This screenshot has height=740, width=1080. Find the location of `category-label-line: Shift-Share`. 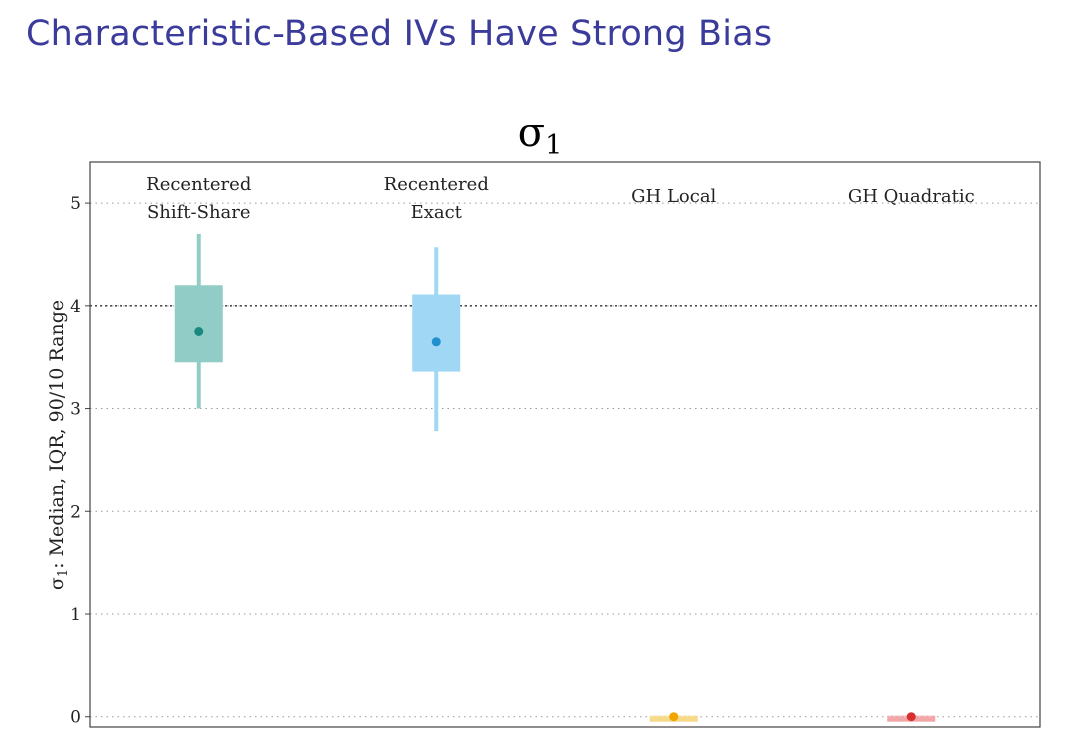

category-label-line: Shift-Share is located at coordinates (199, 212).